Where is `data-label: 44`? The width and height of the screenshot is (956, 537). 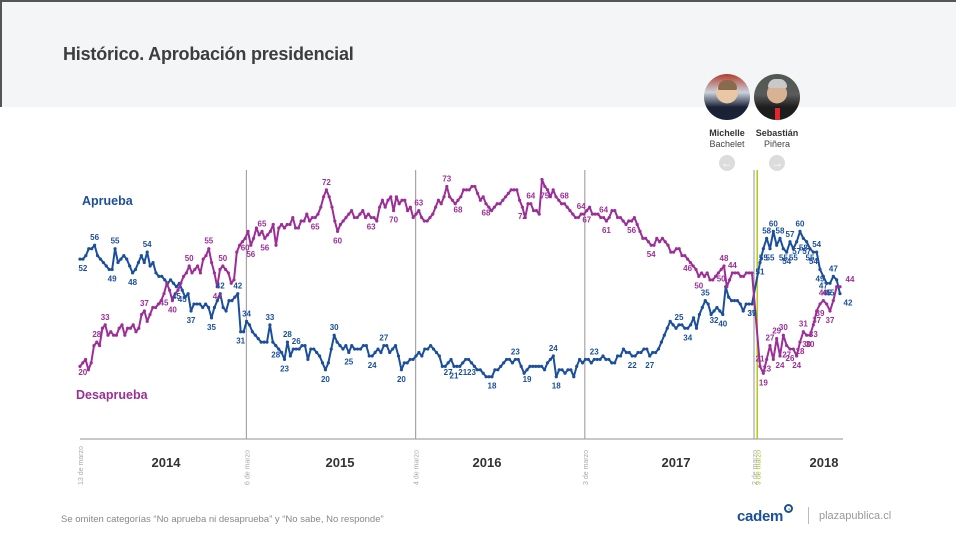 data-label: 44 is located at coordinates (732, 265).